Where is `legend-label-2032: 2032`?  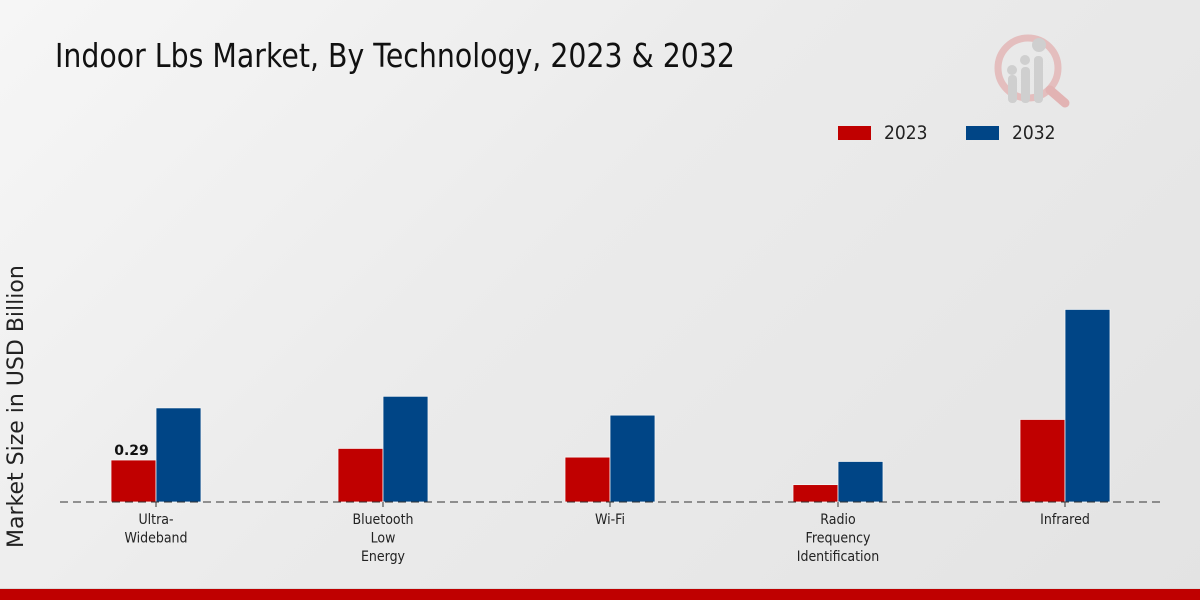 legend-label-2032: 2032 is located at coordinates (1034, 133).